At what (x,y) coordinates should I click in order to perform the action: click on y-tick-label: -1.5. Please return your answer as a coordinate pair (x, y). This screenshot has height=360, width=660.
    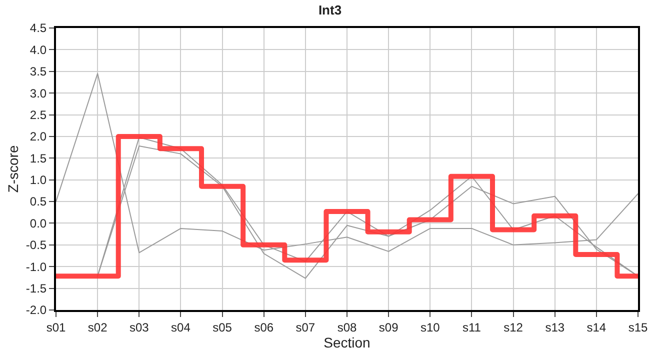
    Looking at the image, I should click on (36, 289).